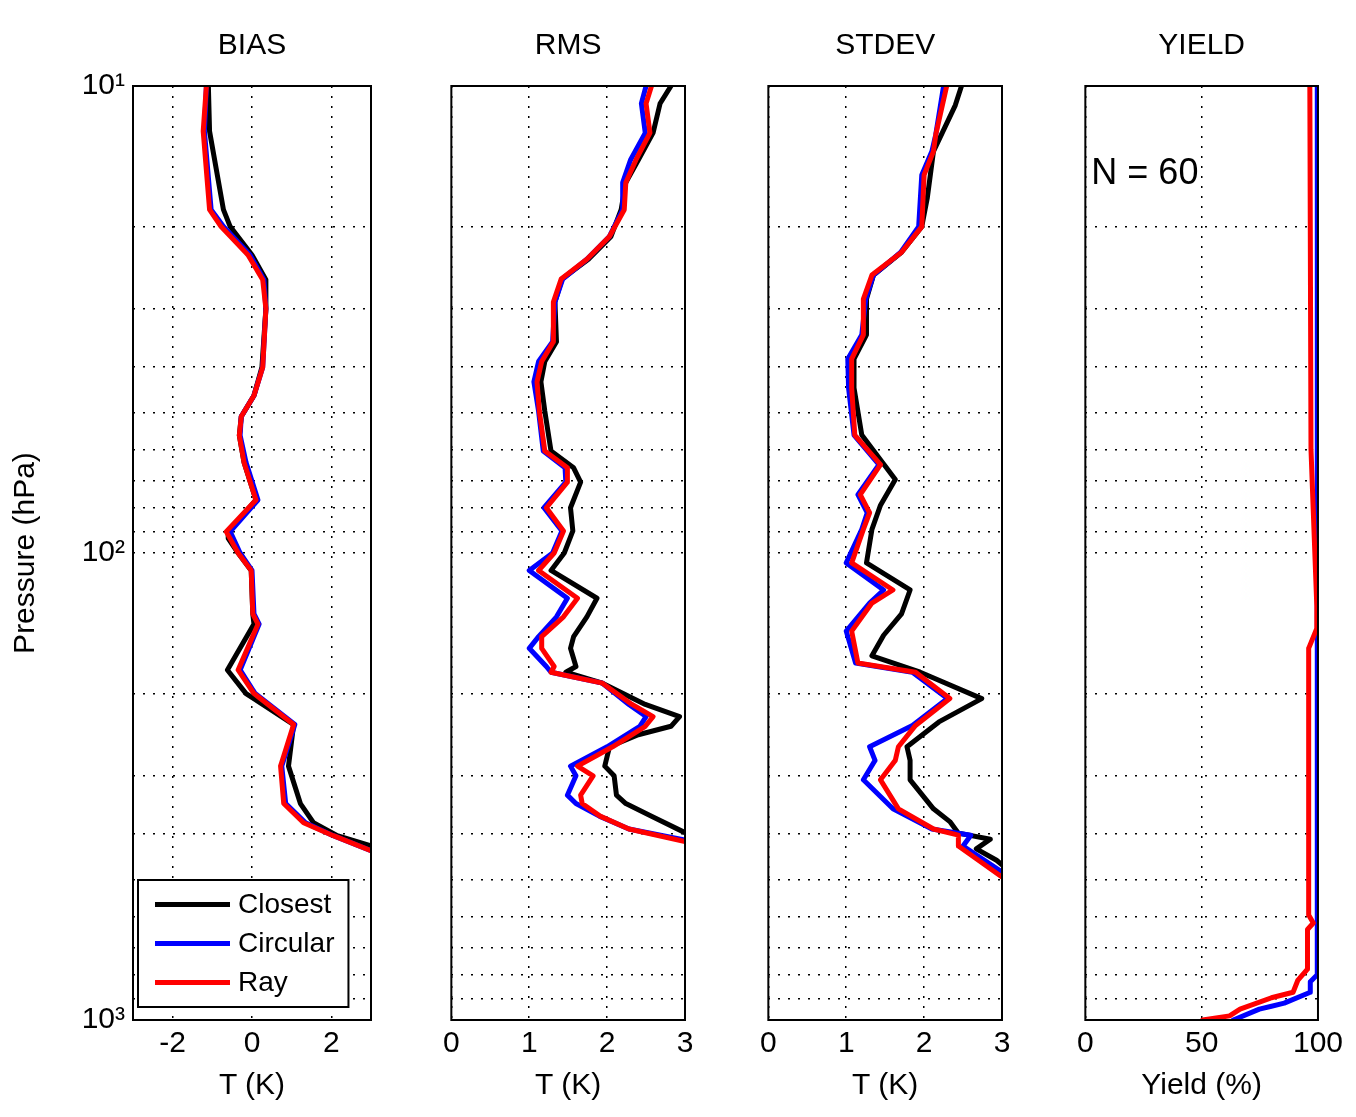 This screenshot has width=1356, height=1117. Describe the element at coordinates (103, 551) in the screenshot. I see `y-tick-label: 10²` at that location.